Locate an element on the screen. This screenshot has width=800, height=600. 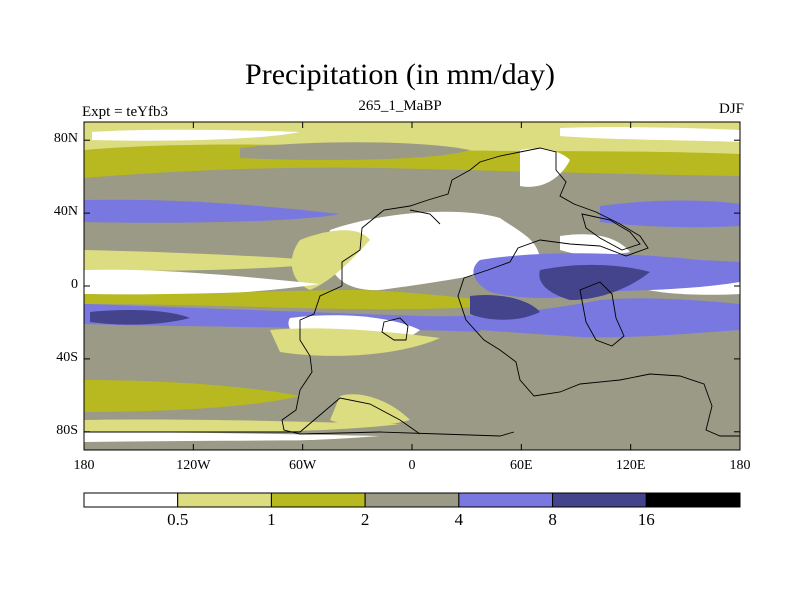
colorbar-label: 2 is located at coordinates (365, 519).